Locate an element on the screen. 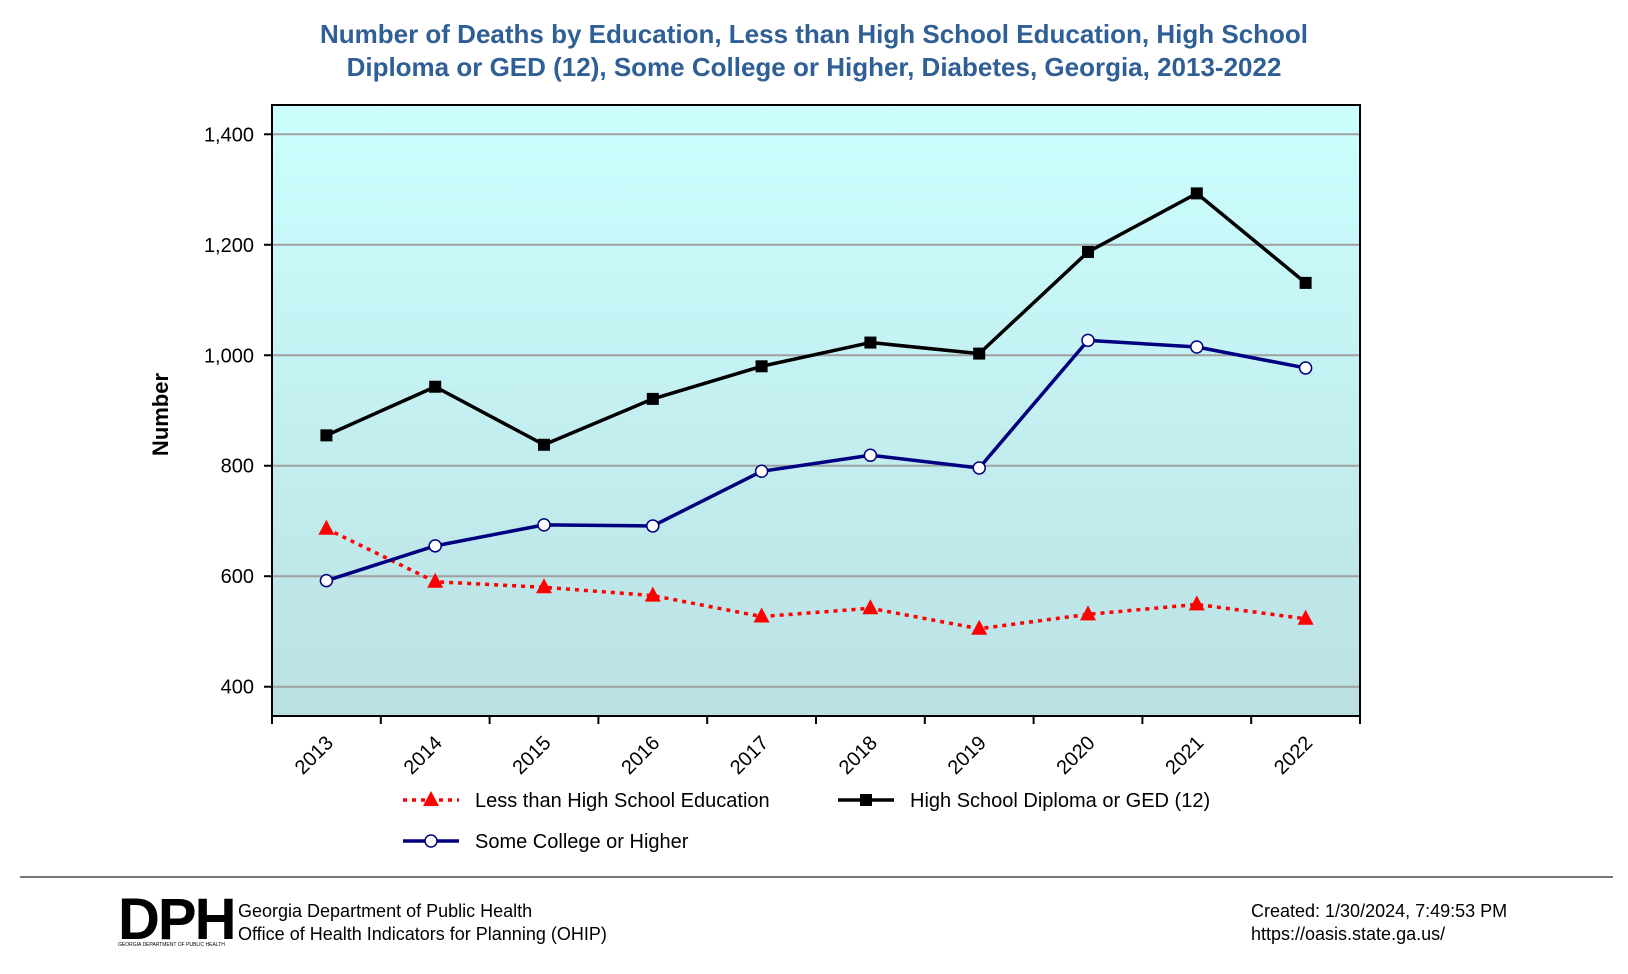 The height and width of the screenshot is (974, 1628). legend-item: Less than High School Education is located at coordinates (586, 801).